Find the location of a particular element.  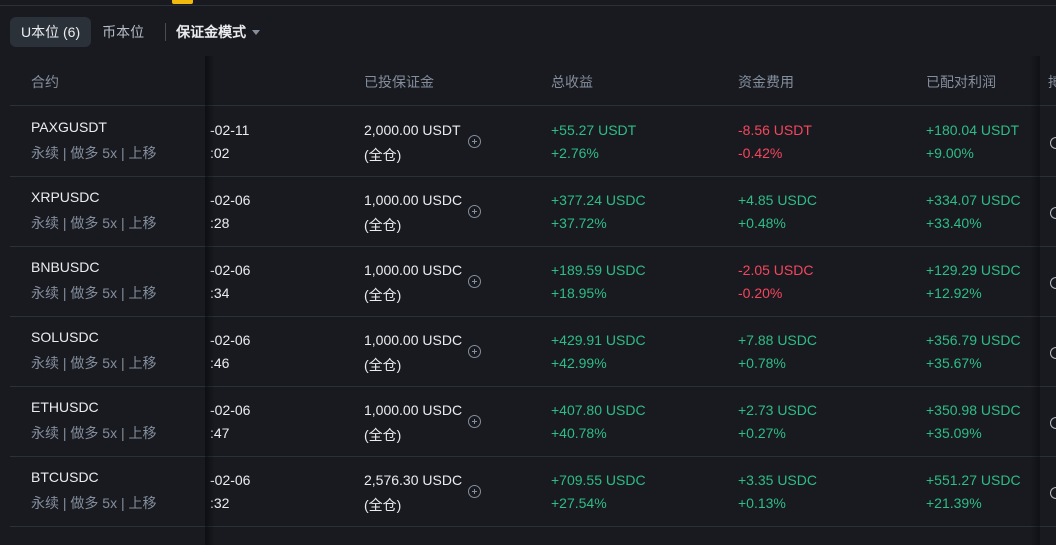

total-pnl: +189.59 USDC is located at coordinates (598, 270).